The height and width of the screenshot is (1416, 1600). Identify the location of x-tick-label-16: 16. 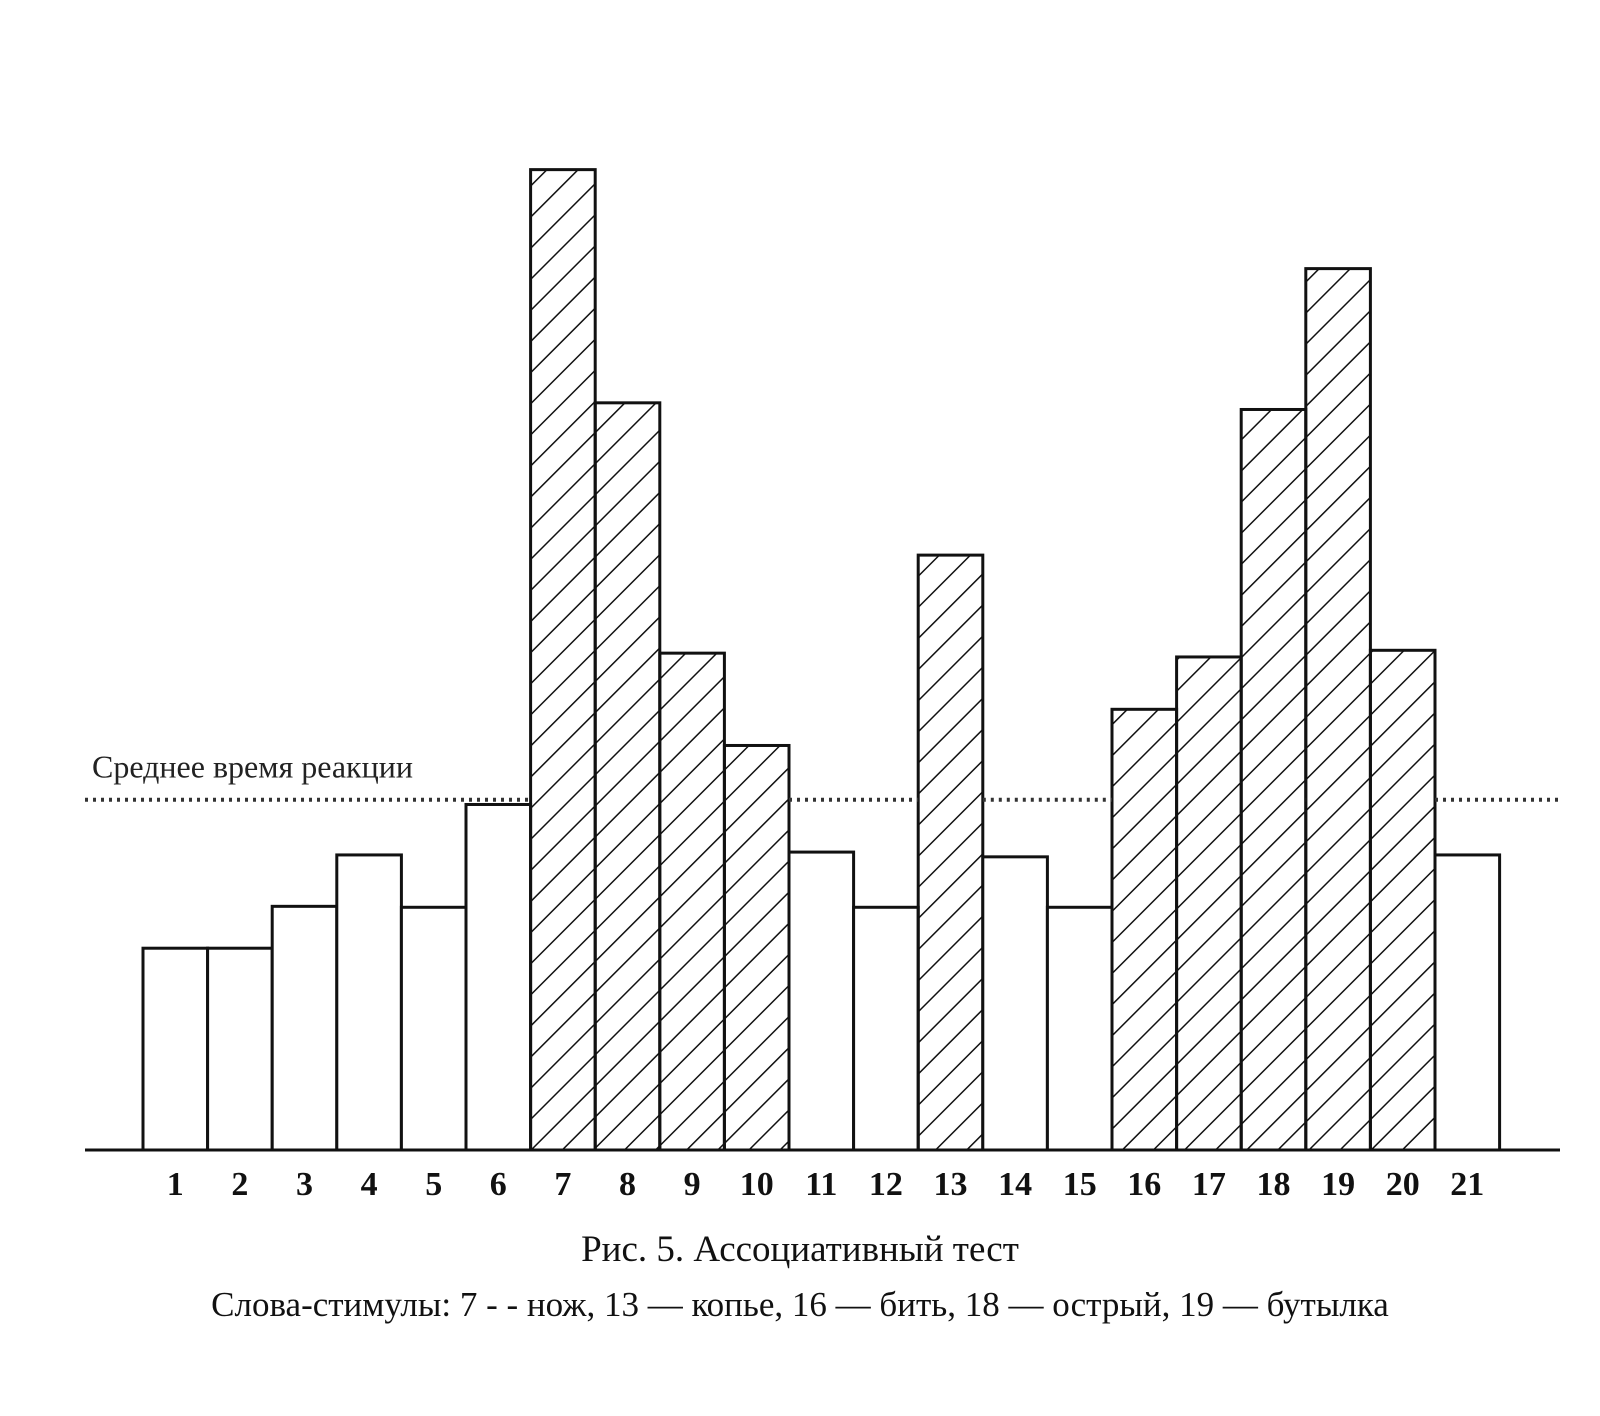
(1144, 1184).